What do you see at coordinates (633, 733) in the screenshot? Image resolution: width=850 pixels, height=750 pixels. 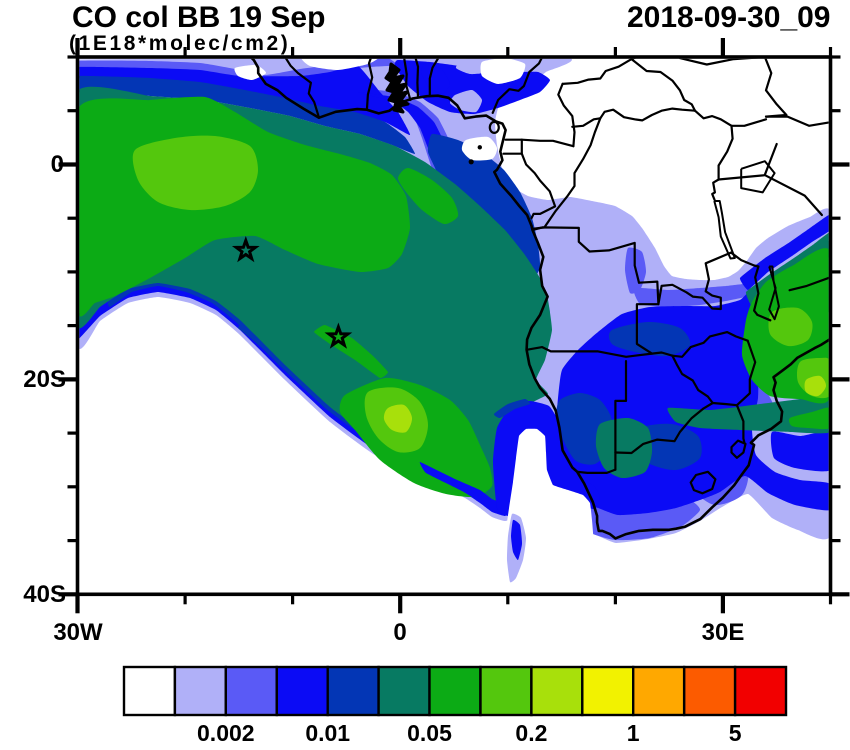 I see `svg-text: 1` at bounding box center [633, 733].